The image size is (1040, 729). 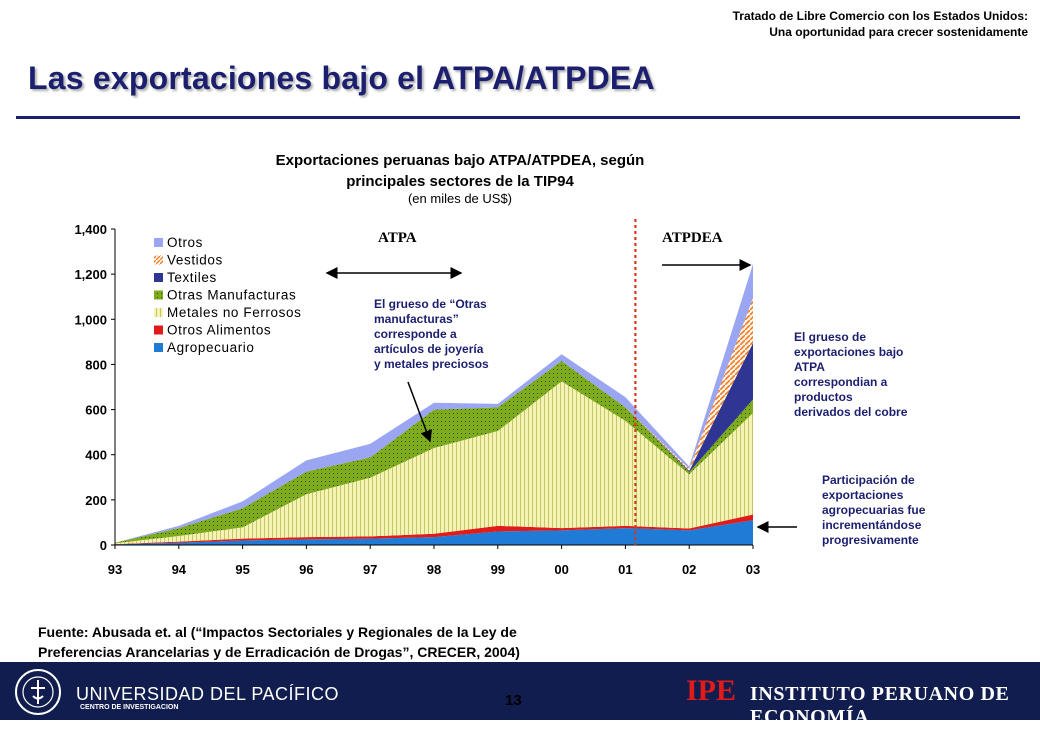 I want to click on annotation-line: exportaciones bajo, so click(x=849, y=352).